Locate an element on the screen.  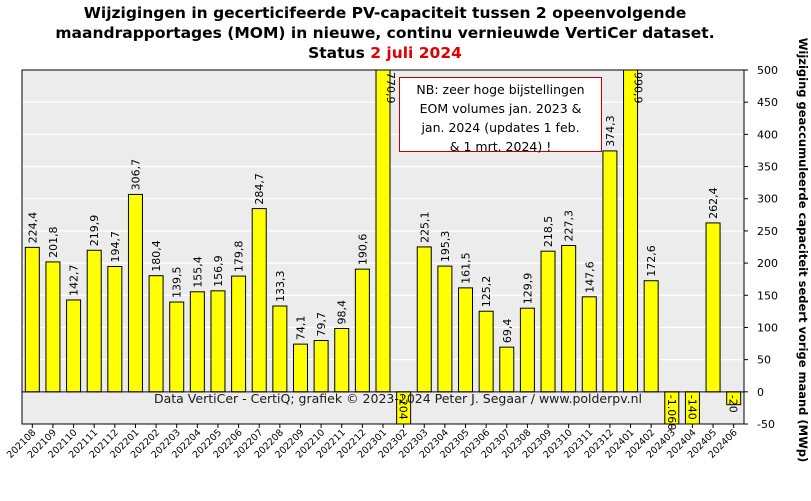
y-tick-label: 0 is located at coordinates (760, 392).